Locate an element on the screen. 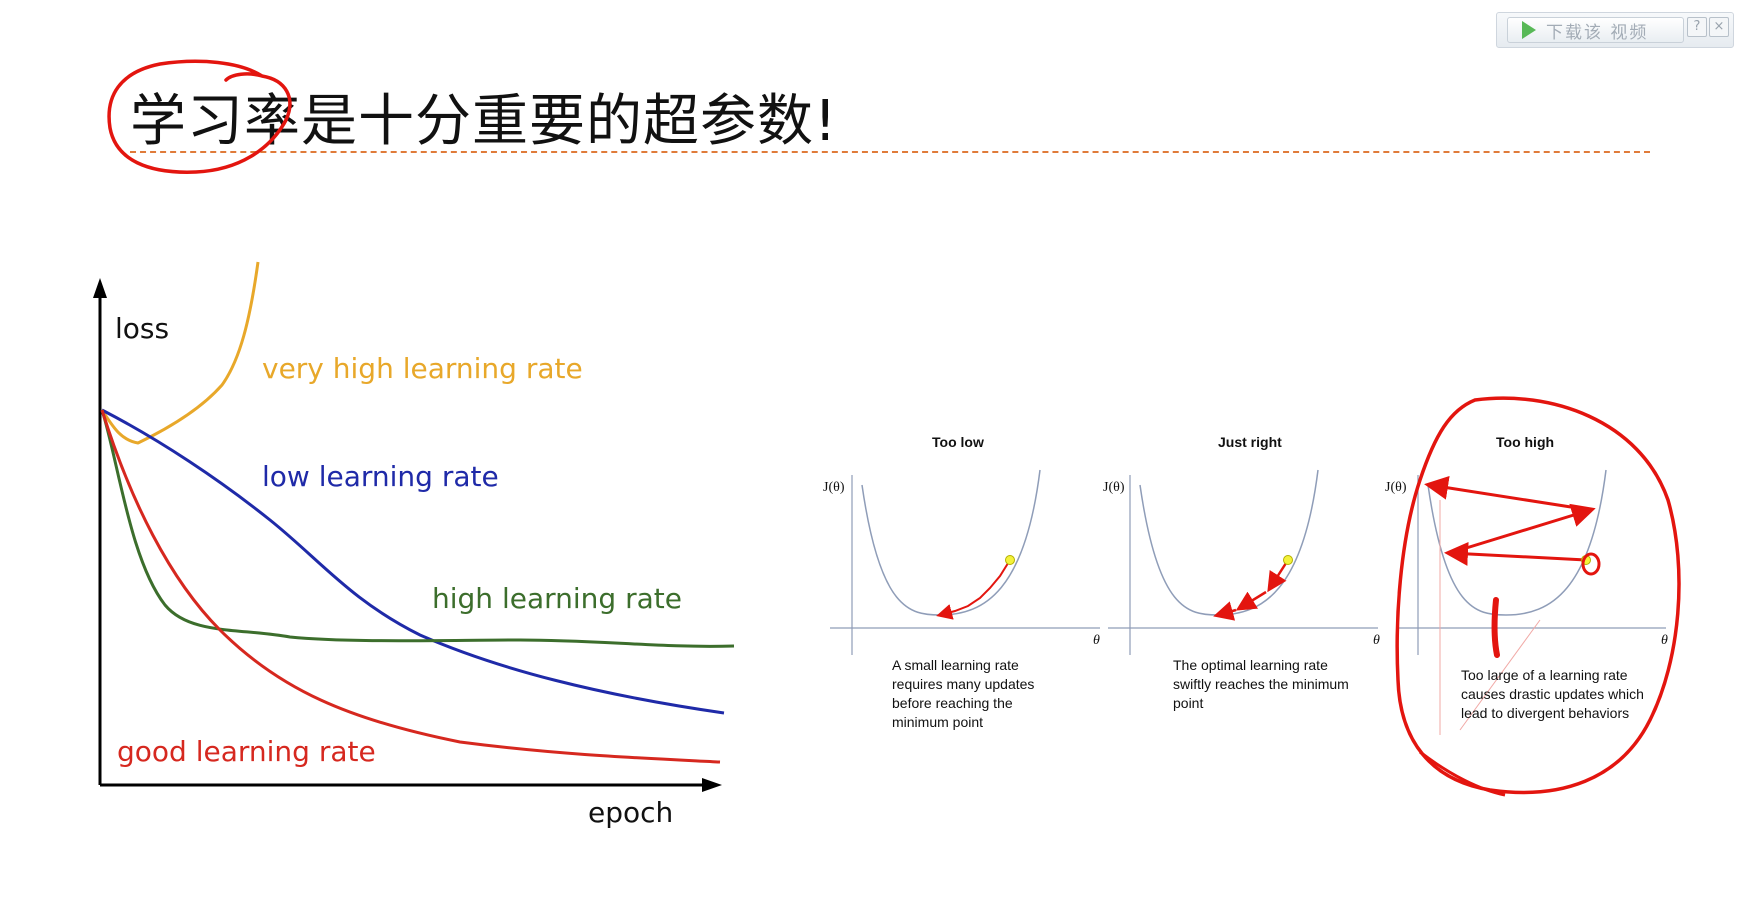  gradient-descent-panels is located at coordinates (1248, 602).